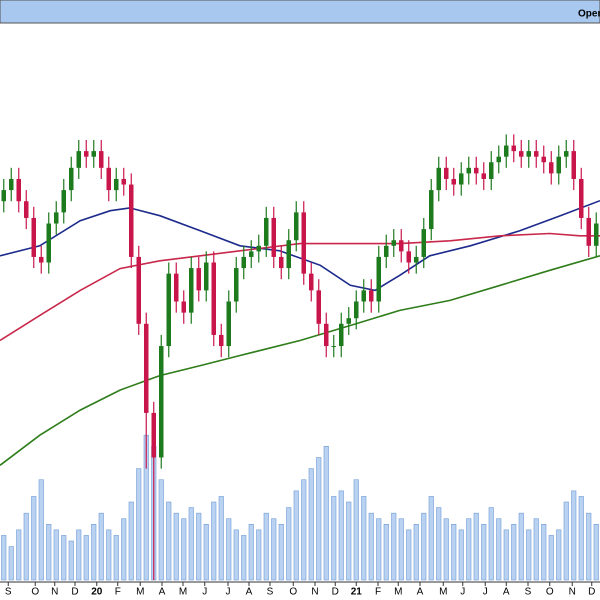 The image size is (600, 600). I want to click on x-tick-label: 21, so click(357, 592).